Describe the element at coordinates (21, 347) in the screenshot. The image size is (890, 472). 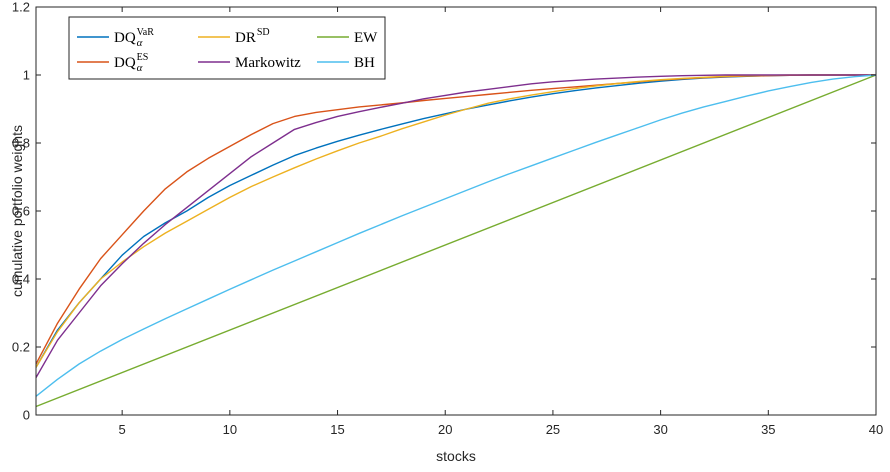
I see `y-tick-label: 0.2` at that location.